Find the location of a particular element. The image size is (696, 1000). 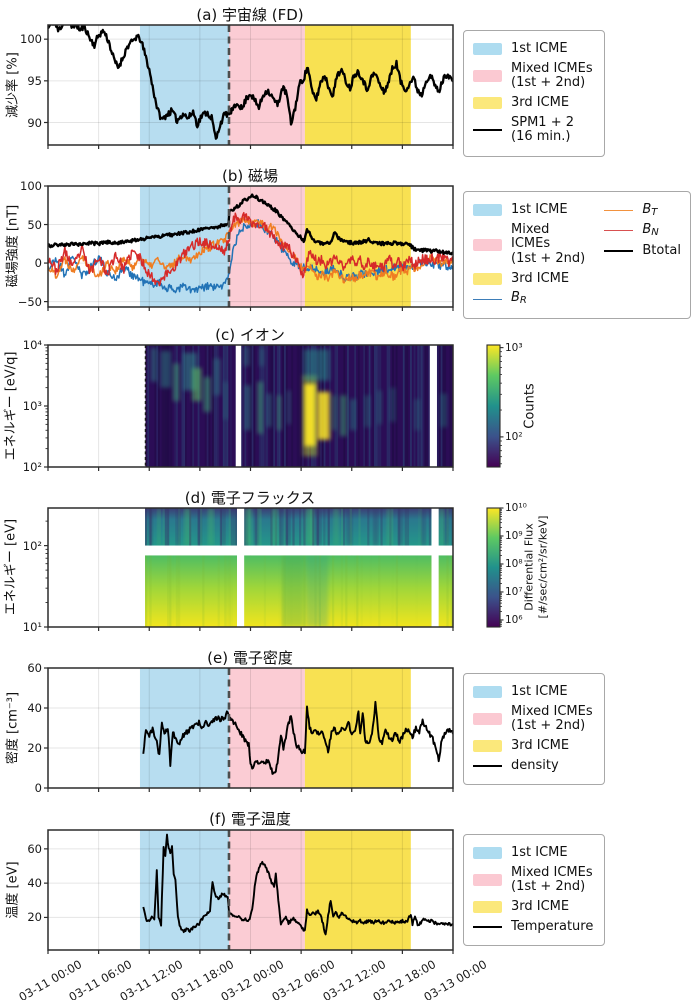

legend-item: BT is located at coordinates (642, 210).